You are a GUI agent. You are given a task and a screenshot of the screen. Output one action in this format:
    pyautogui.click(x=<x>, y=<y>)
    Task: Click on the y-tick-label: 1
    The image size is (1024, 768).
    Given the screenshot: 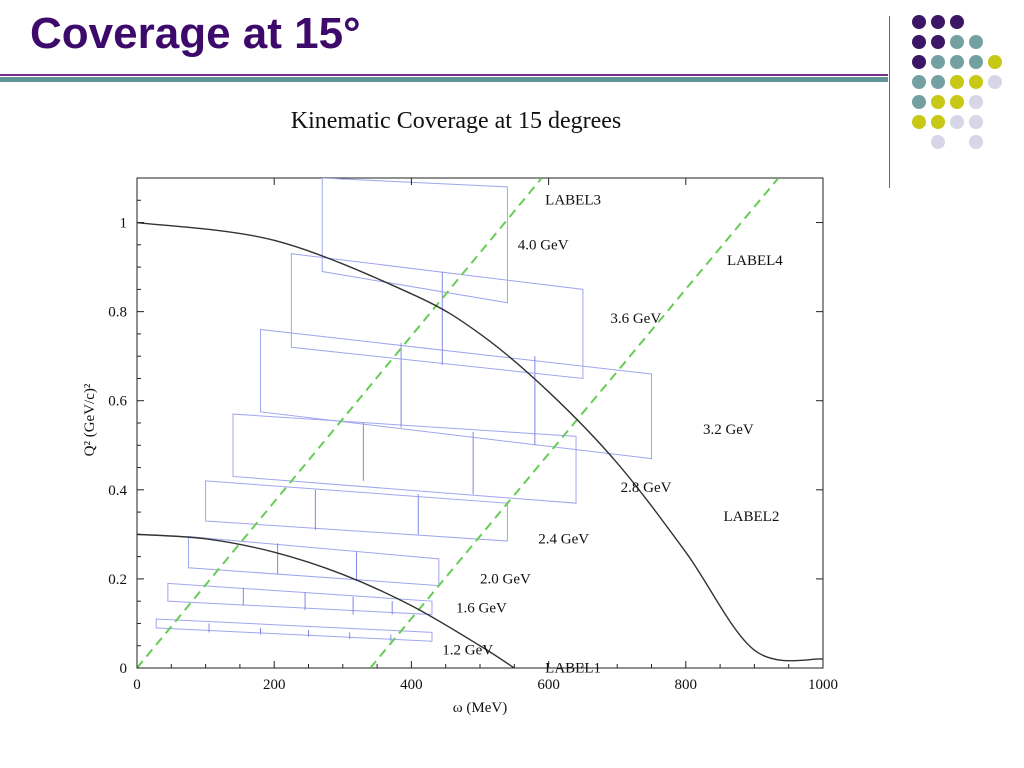 What is the action you would take?
    pyautogui.click(x=124, y=224)
    